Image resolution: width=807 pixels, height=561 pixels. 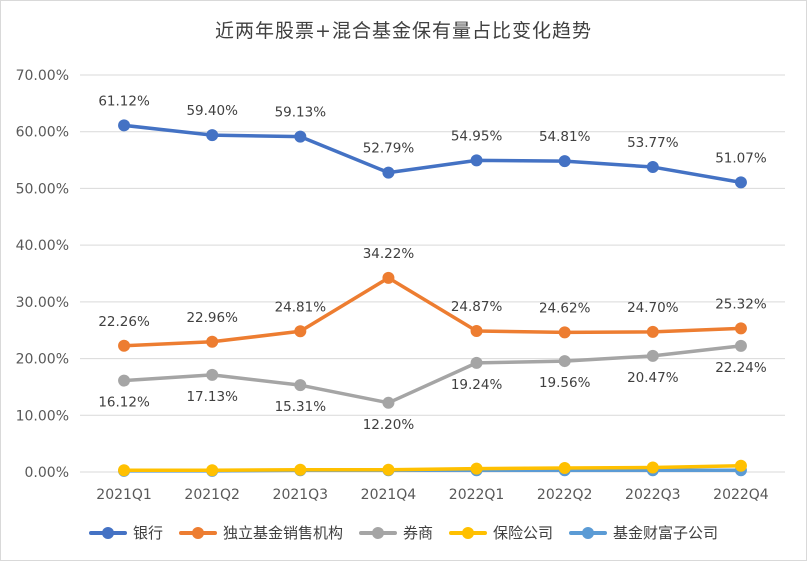 I want to click on legend-entry: 独立基金销售机构, so click(x=260, y=532).